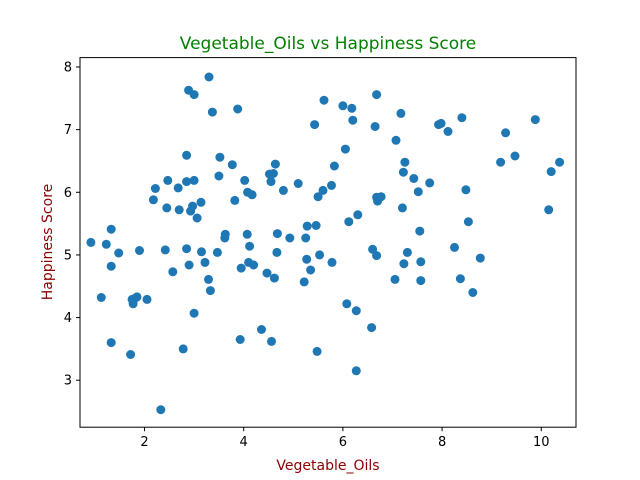  What do you see at coordinates (68, 193) in the screenshot?
I see `y-tick-label-6: 6` at bounding box center [68, 193].